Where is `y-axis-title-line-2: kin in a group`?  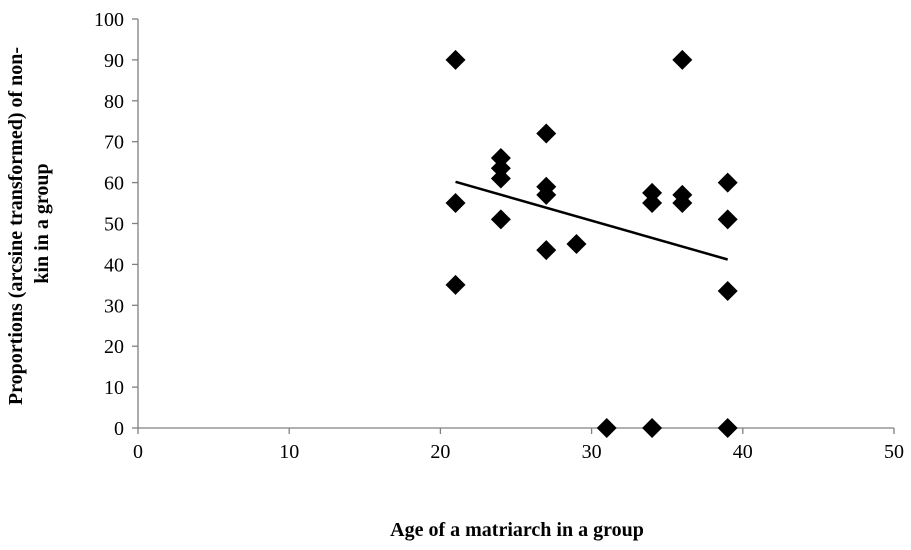 y-axis-title-line-2: kin in a group is located at coordinates (42, 223).